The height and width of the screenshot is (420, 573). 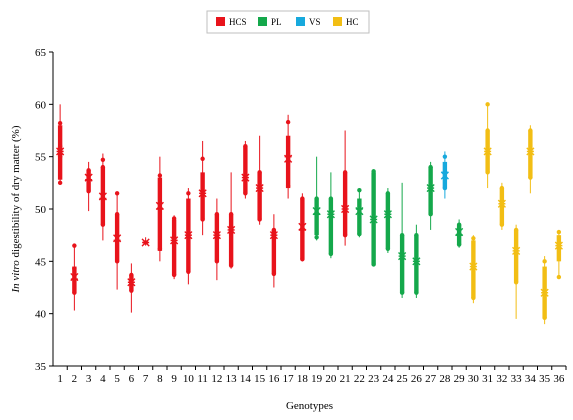 I want to click on legend-item-hcs: HCS, so click(x=231, y=22).